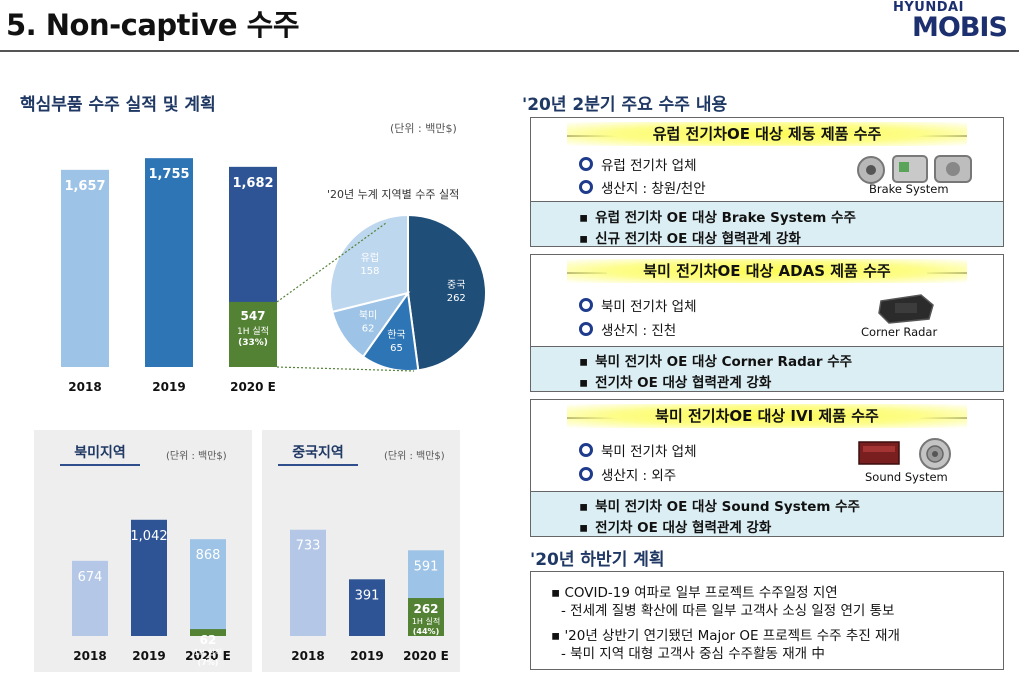 The image size is (1019, 681). Describe the element at coordinates (627, 474) in the screenshot. I see `order-bullet: 생산지 : 외주` at that location.